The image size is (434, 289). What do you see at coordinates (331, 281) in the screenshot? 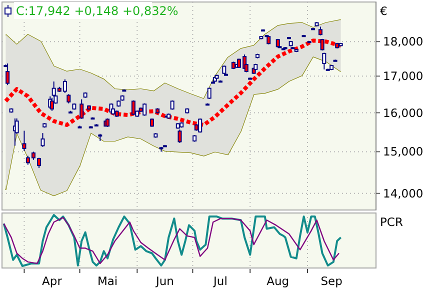
I see `x-tick-label: Sep` at bounding box center [331, 281].